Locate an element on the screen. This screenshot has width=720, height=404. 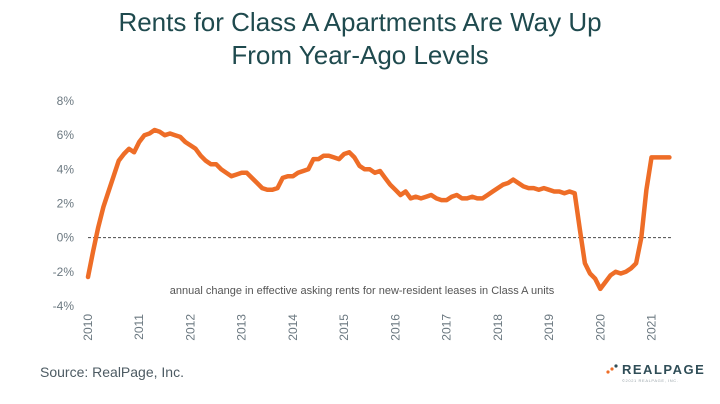
logo-subtext: ©2021 REALPAGE, INC. is located at coordinates (650, 380).